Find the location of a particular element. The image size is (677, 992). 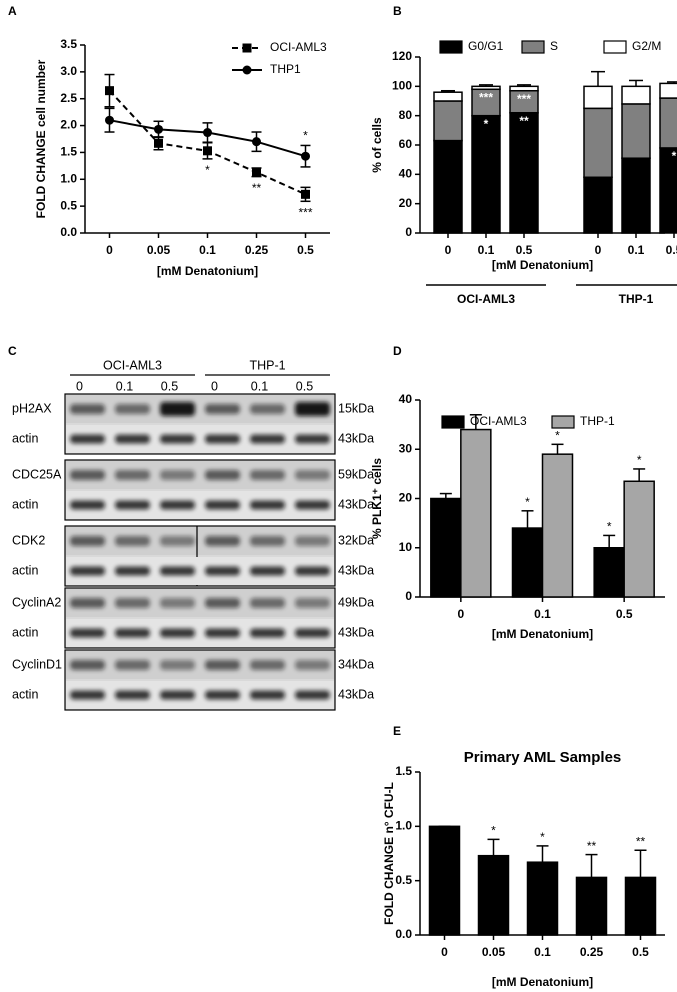

legend-label: THP1 is located at coordinates (285, 69).